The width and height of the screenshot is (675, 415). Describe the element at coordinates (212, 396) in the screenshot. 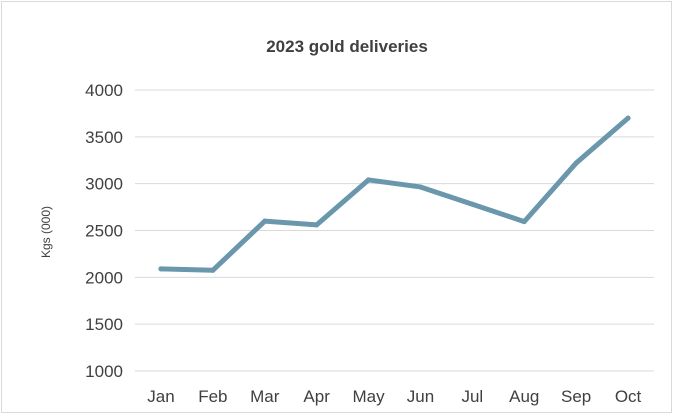

I see `x-tick-label: Feb` at that location.